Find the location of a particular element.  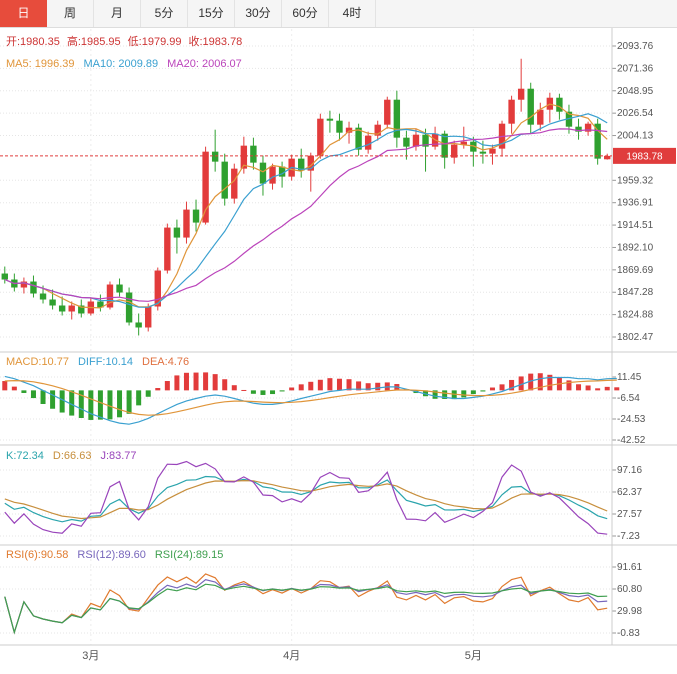

svg-text: 29.98 is located at coordinates (629, 611).